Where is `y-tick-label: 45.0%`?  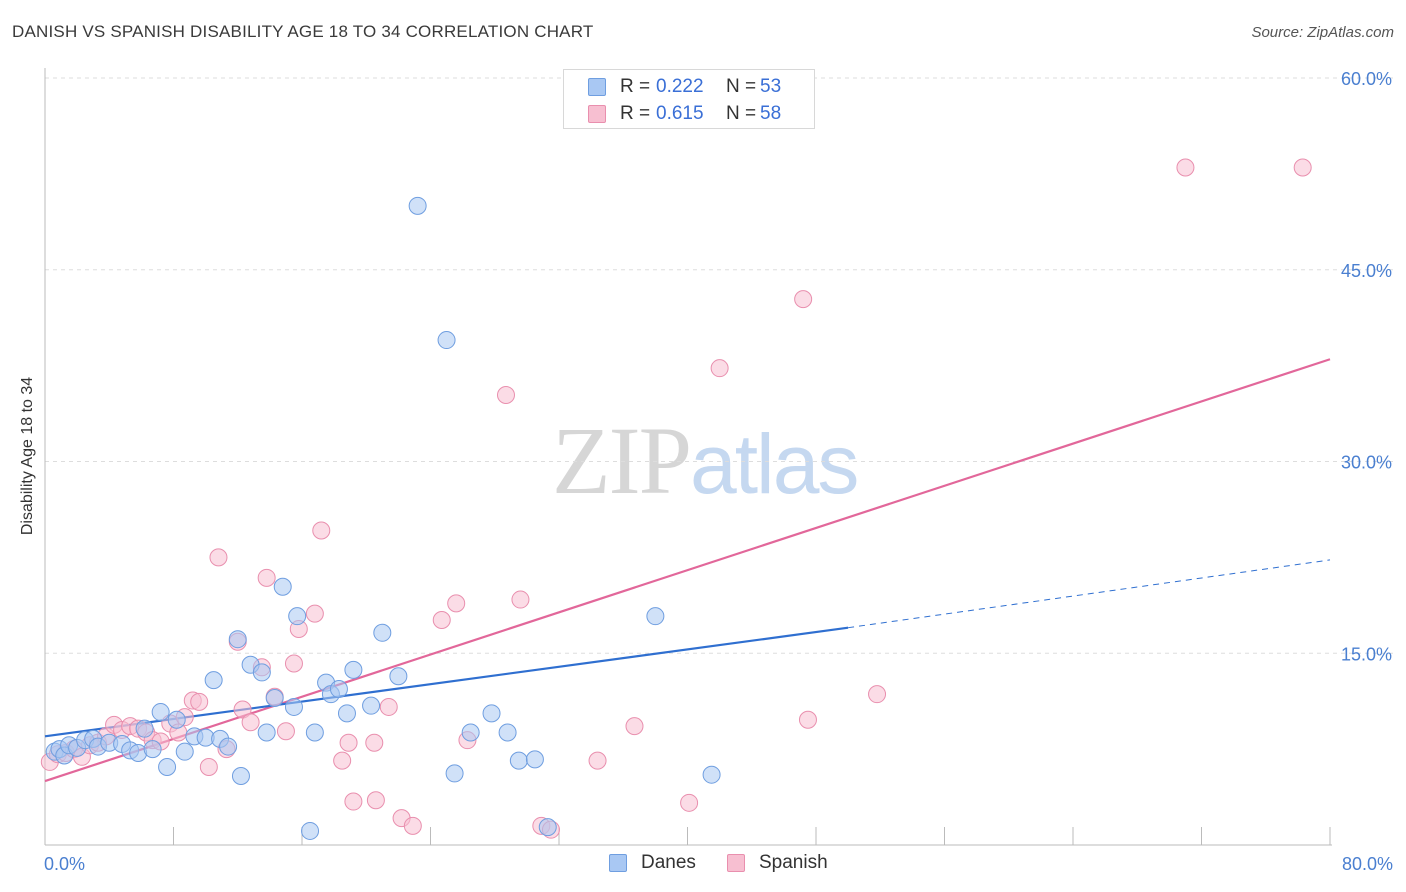
y-tick-label: 45.0% is located at coordinates (1366, 271).